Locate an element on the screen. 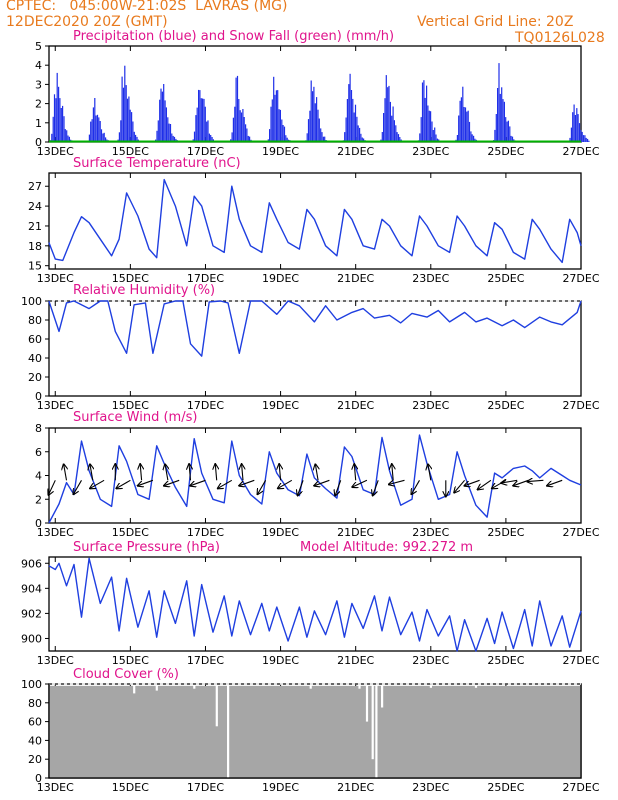  pressure-ytick-label: 902 is located at coordinates (31, 613).